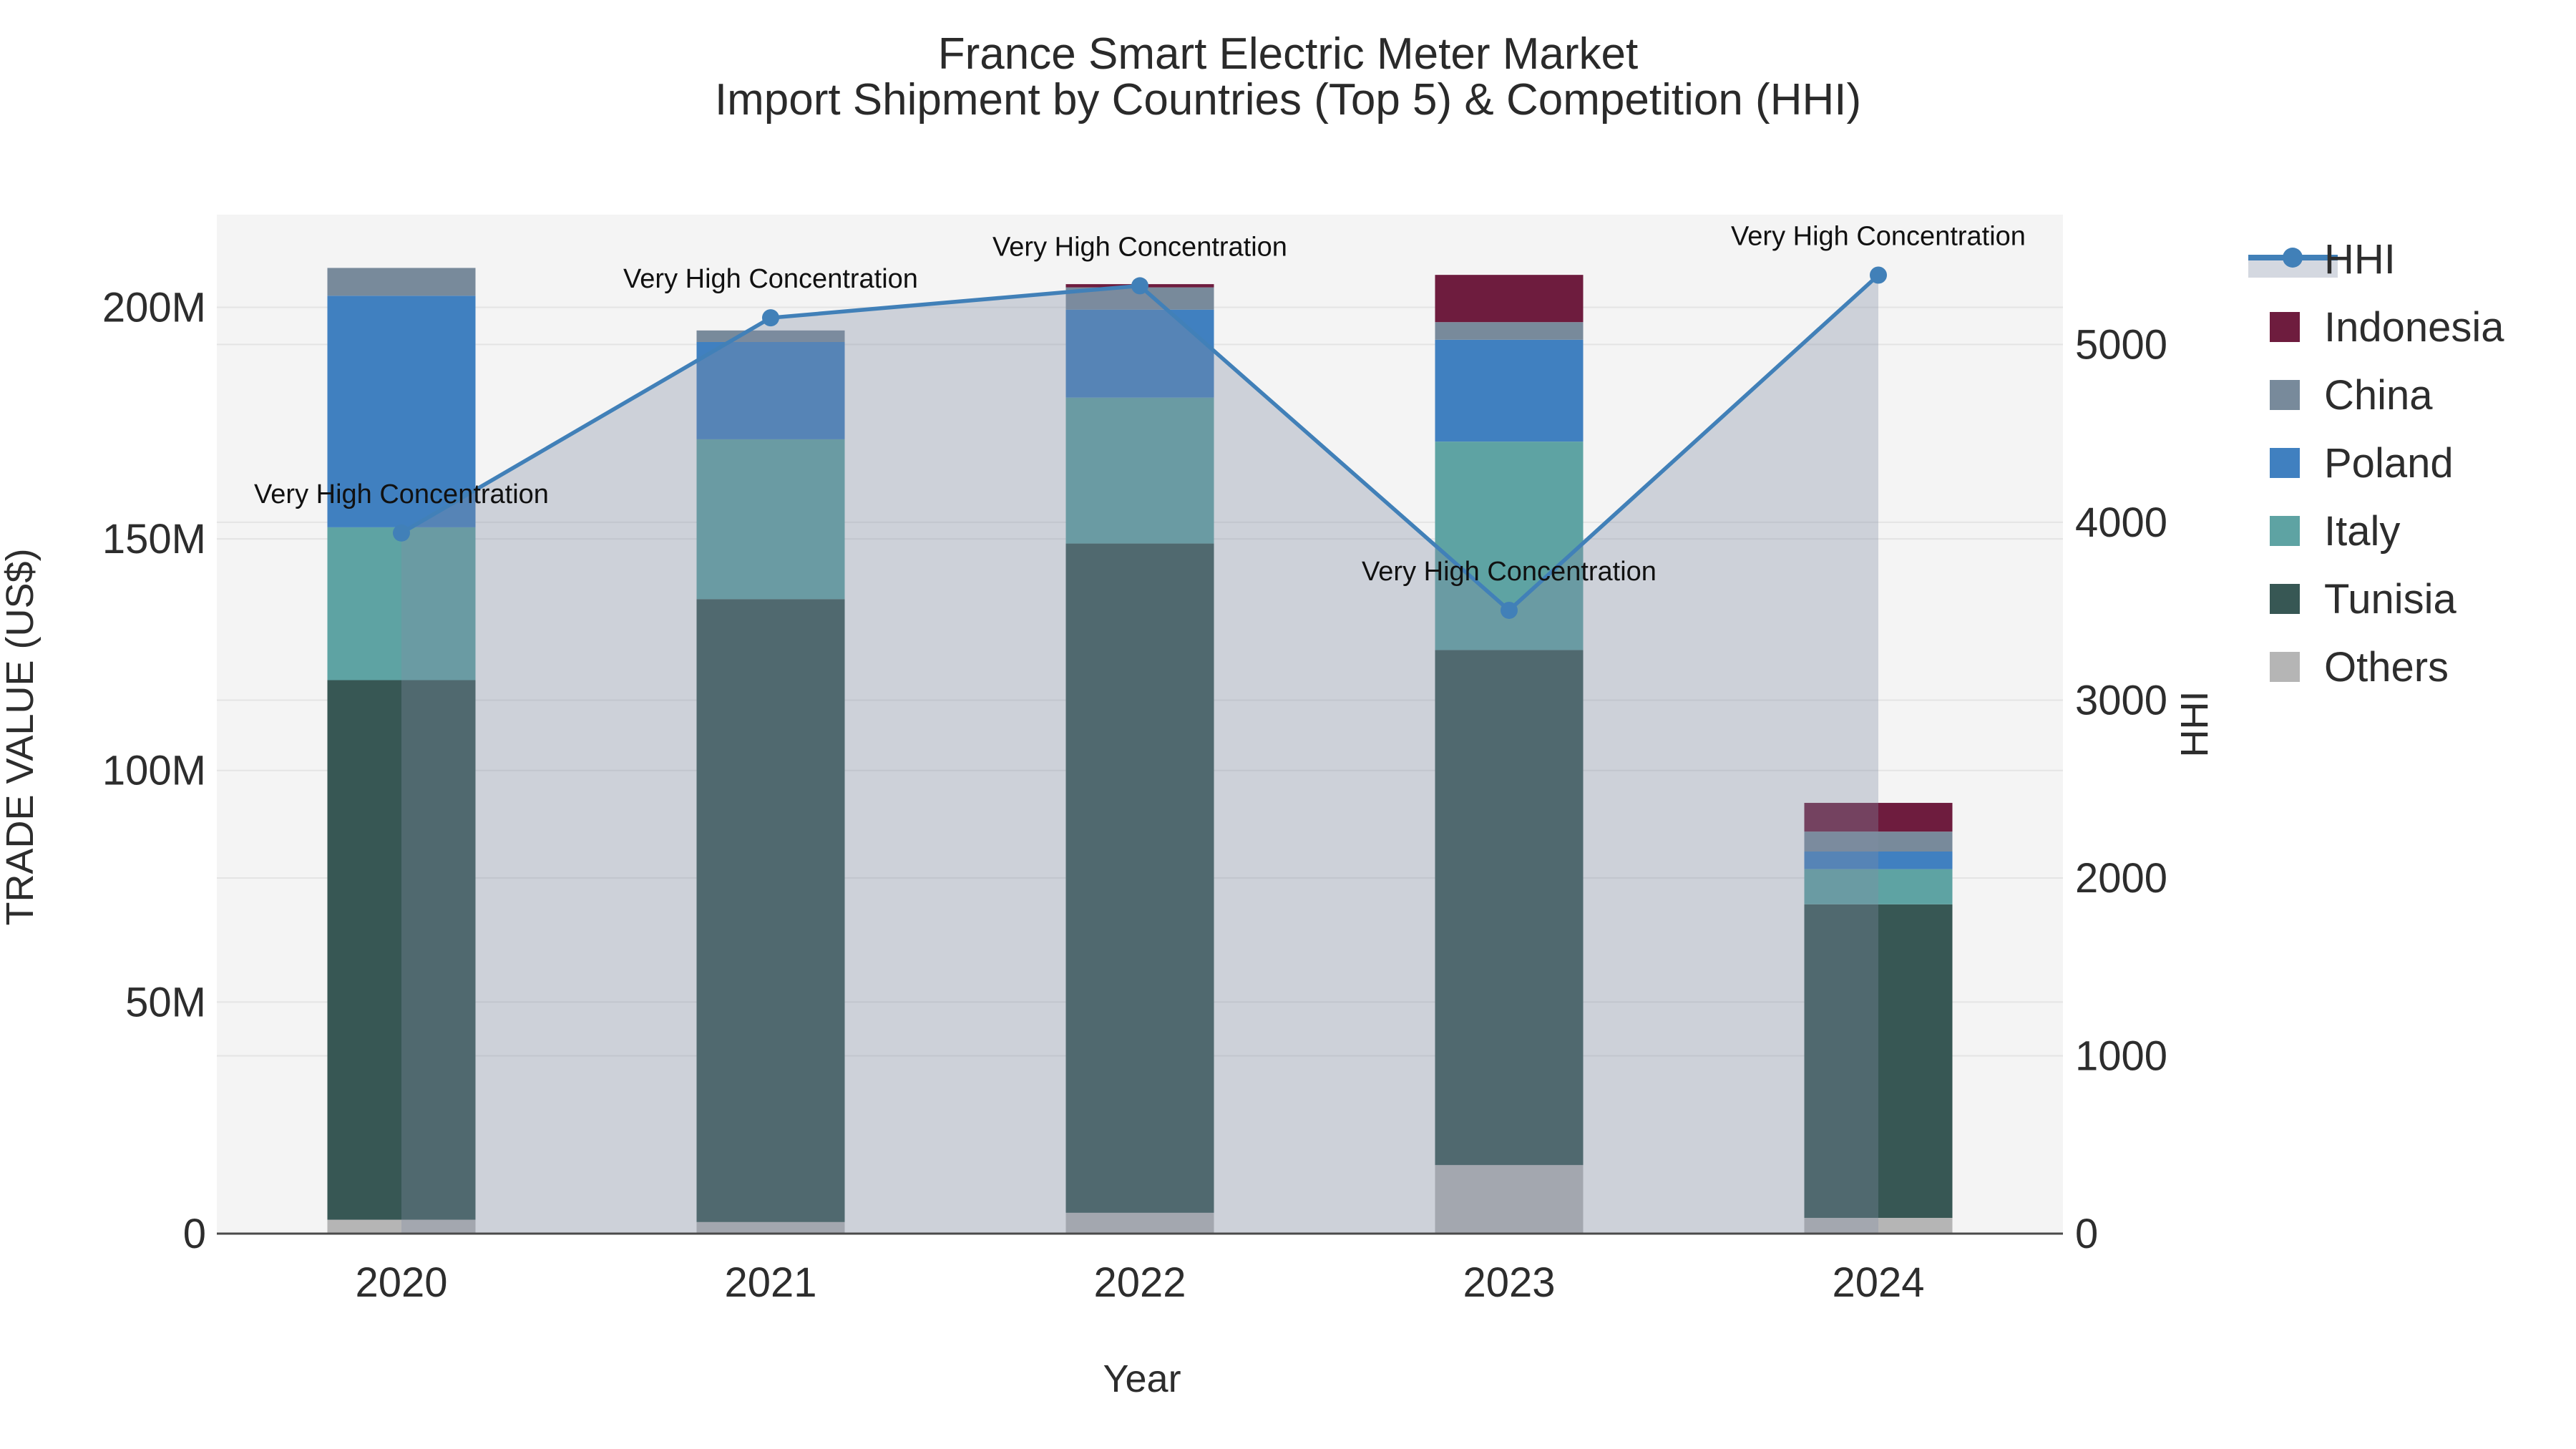 This screenshot has width=2576, height=1449. Describe the element at coordinates (2086, 1234) in the screenshot. I see `right-tick-0: 0` at that location.